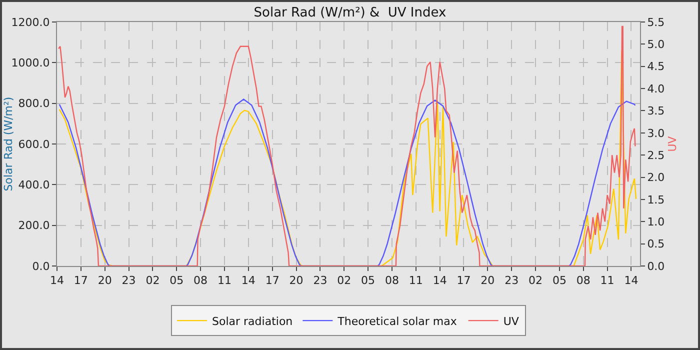 Image resolution: width=700 pixels, height=350 pixels. I want to click on legend-label: Solar radiation, so click(252, 321).